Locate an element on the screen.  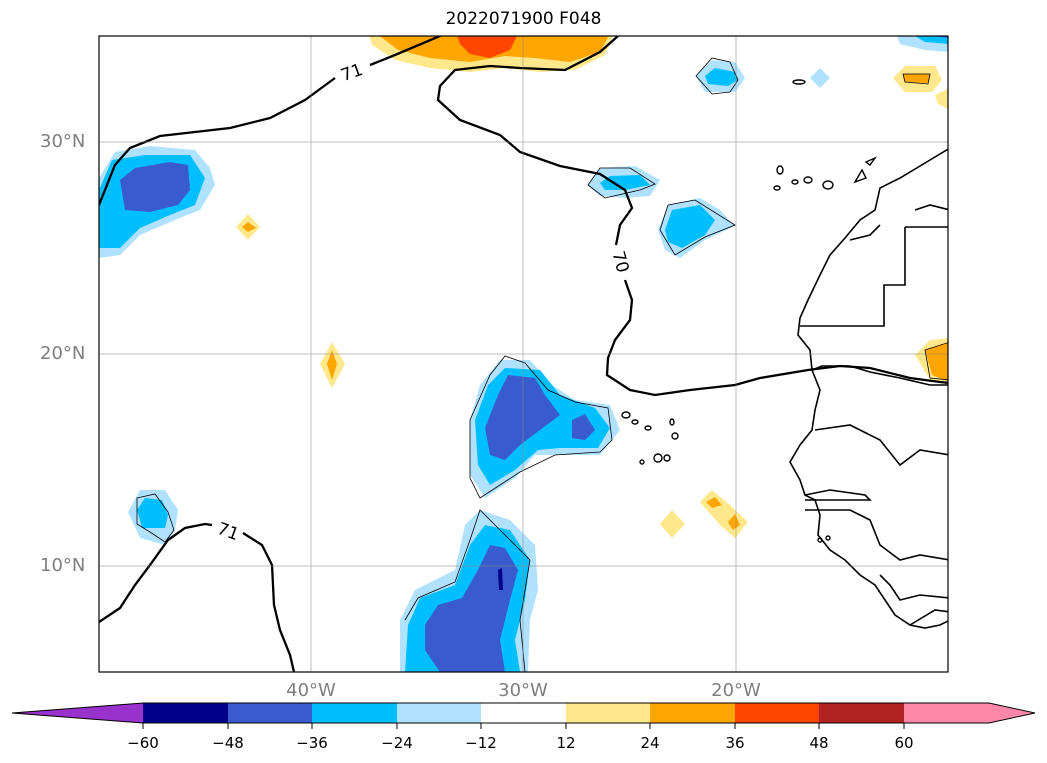
colorbar-extend-high is located at coordinates (1012, 713).